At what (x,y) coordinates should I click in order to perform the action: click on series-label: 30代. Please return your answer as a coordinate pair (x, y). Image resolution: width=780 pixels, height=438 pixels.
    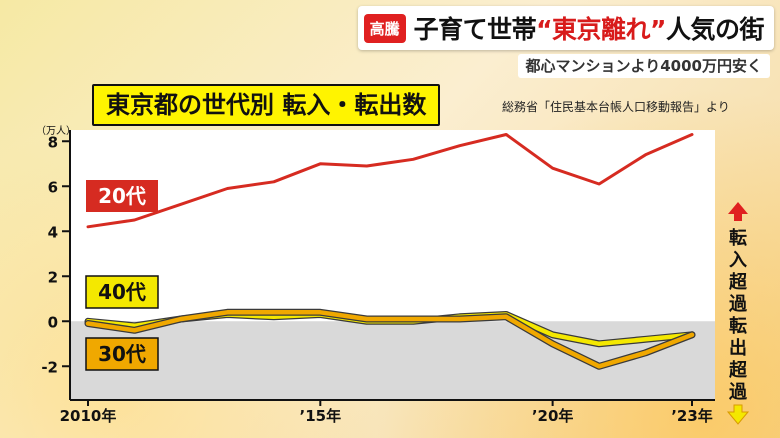
    Looking at the image, I should click on (122, 354).